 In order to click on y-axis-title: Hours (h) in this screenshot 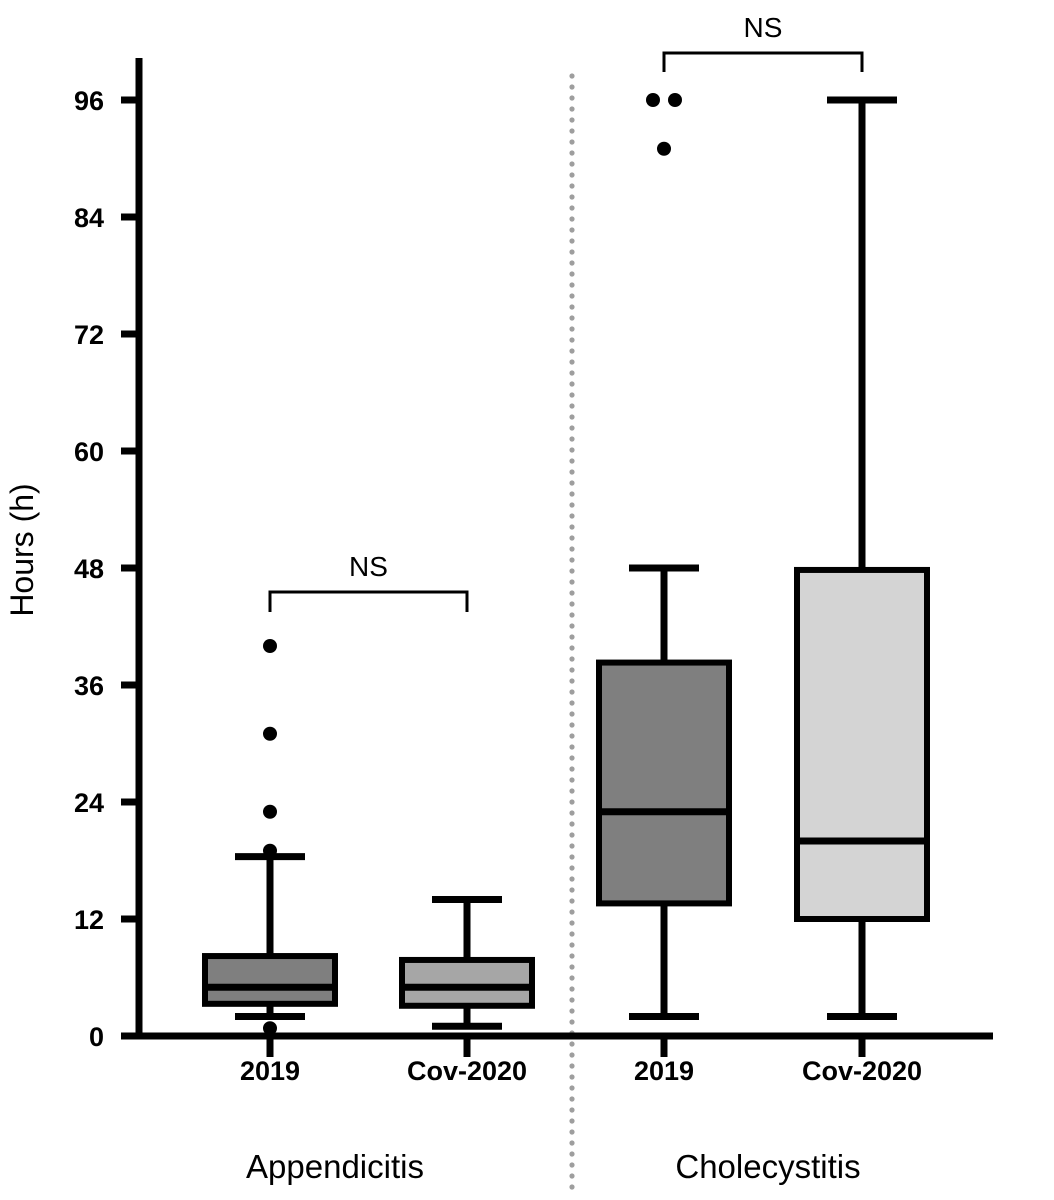, I will do `click(22, 549)`.